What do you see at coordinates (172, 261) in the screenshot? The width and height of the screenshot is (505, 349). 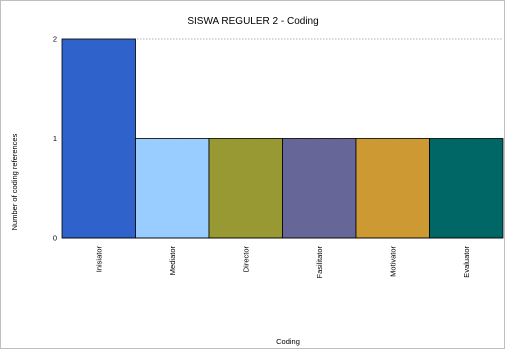 I see `x-tick-label: Mediator` at bounding box center [172, 261].